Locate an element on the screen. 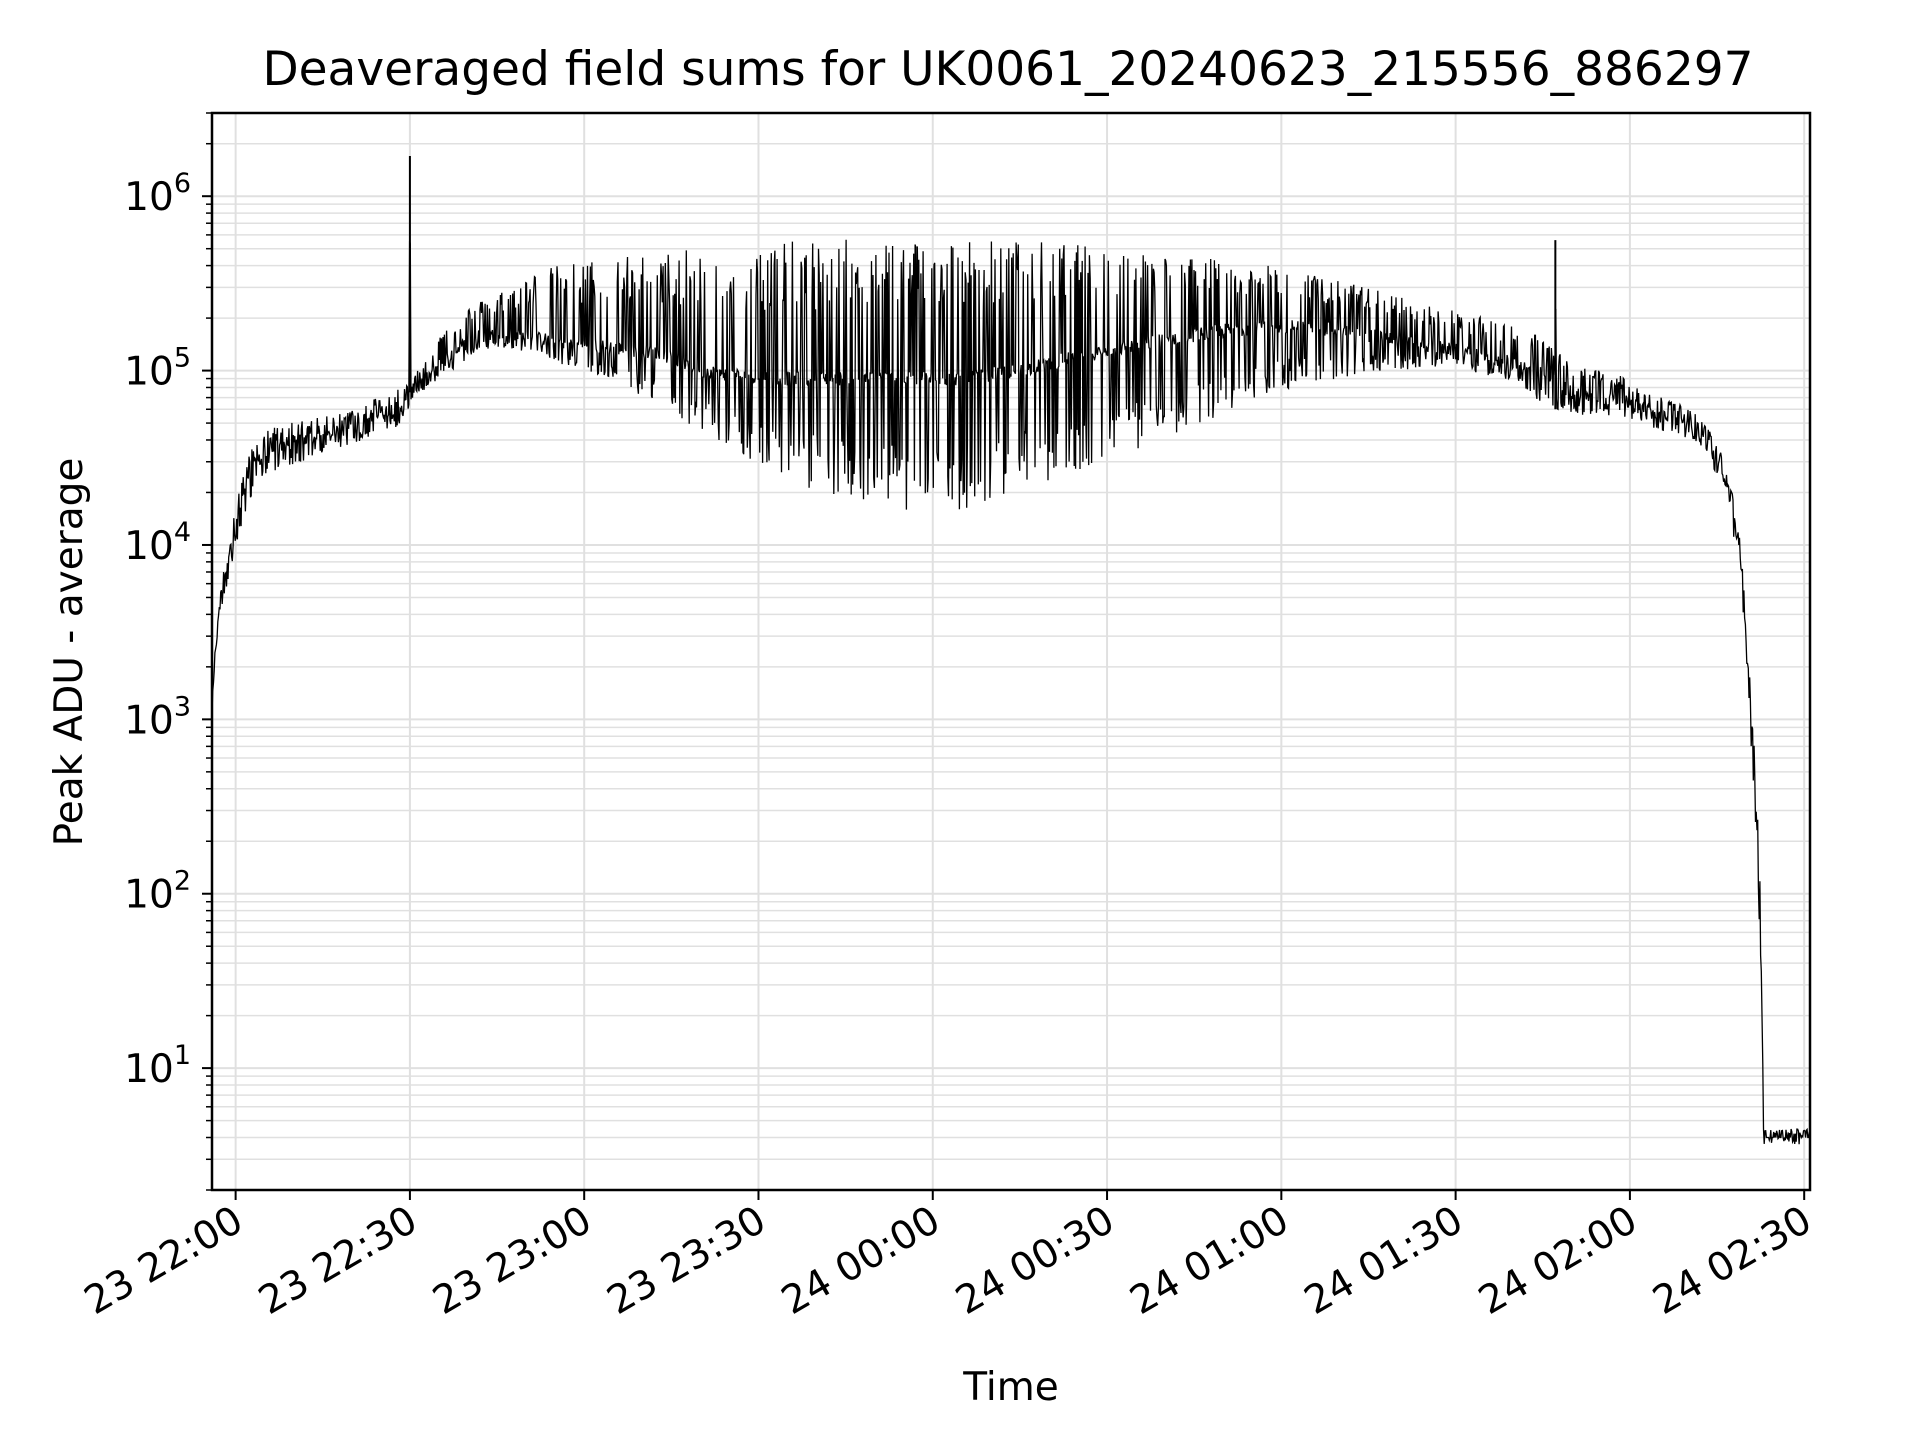 This screenshot has width=1920, height=1440. y-tick-label: 10² is located at coordinates (157, 892).